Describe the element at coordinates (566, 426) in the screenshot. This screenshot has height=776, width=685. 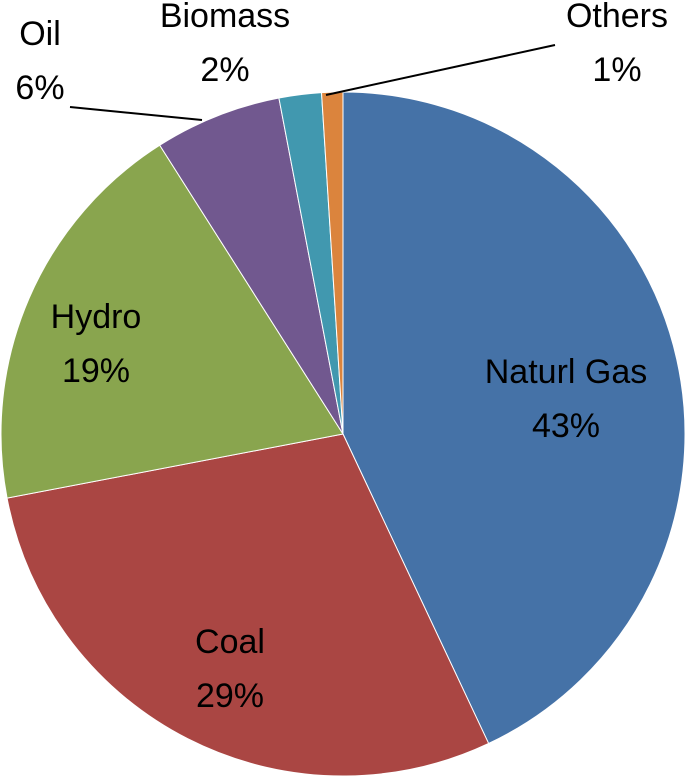
I see `slice-percent-naturl-gas: 43%` at that location.